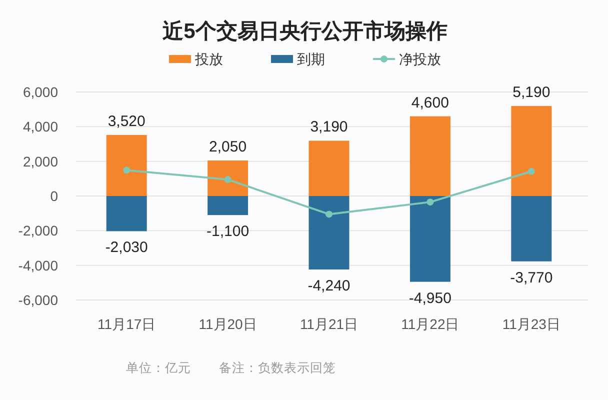 The height and width of the screenshot is (400, 608). What do you see at coordinates (40, 161) in the screenshot?
I see `y-tick-label: 2,000` at bounding box center [40, 161].